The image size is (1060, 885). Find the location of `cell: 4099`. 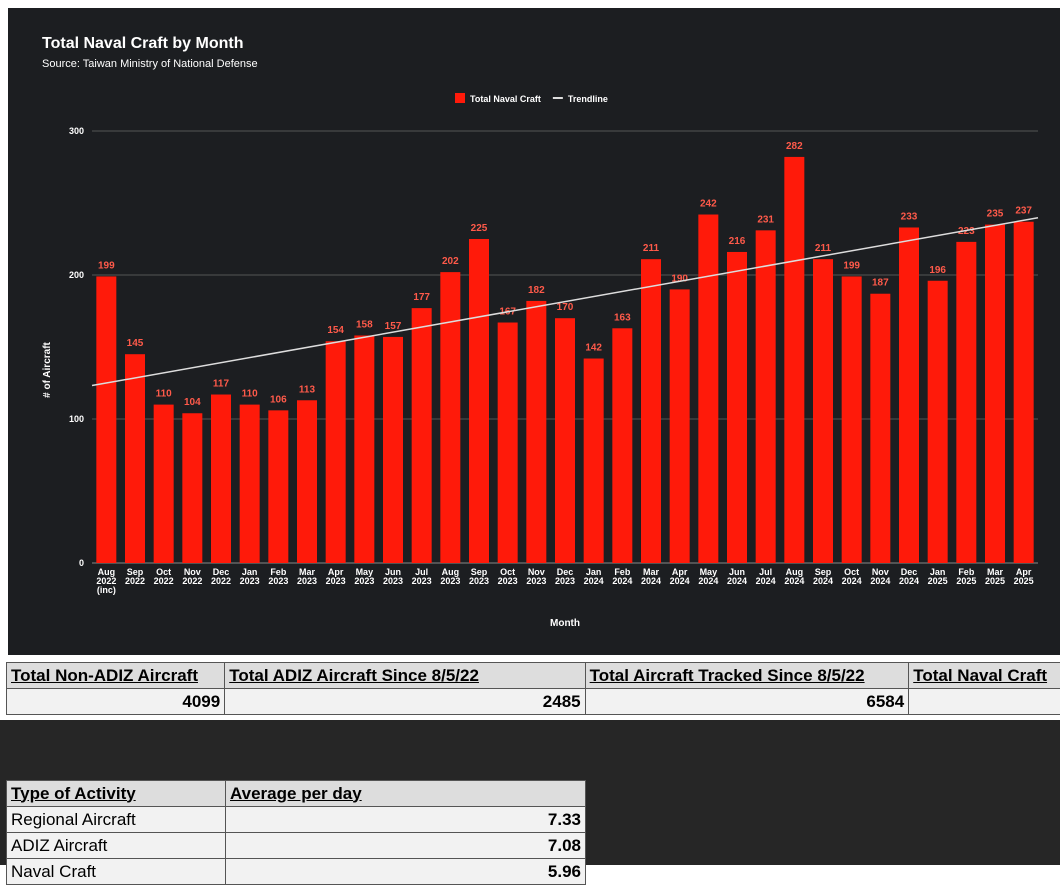

cell: 4099 is located at coordinates (116, 702).